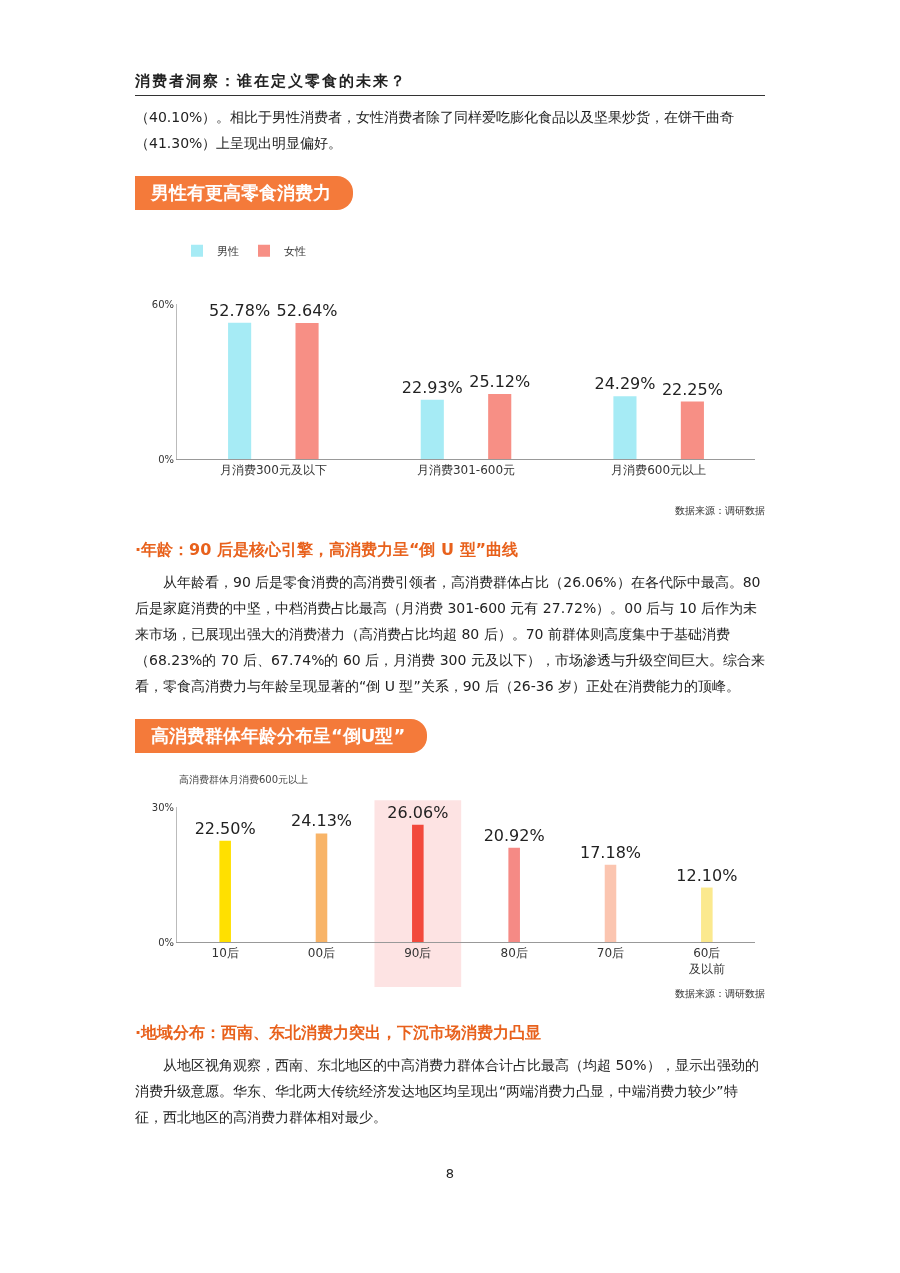  I want to click on x-tick-label: 月消费600元以上, so click(659, 470).